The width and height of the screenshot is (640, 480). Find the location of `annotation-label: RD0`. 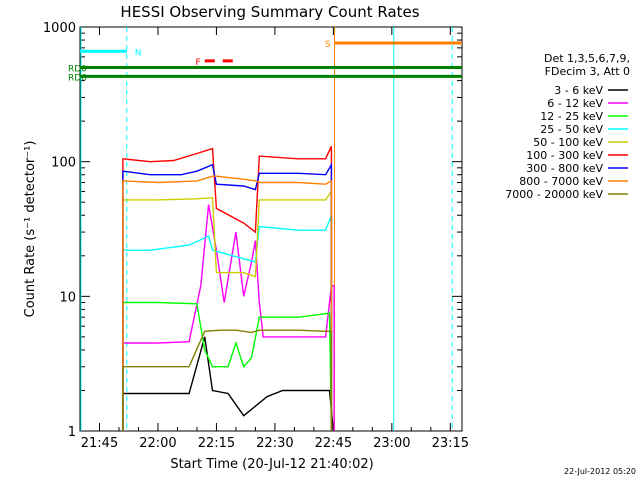

annotation-label: RD0 is located at coordinates (77, 70).